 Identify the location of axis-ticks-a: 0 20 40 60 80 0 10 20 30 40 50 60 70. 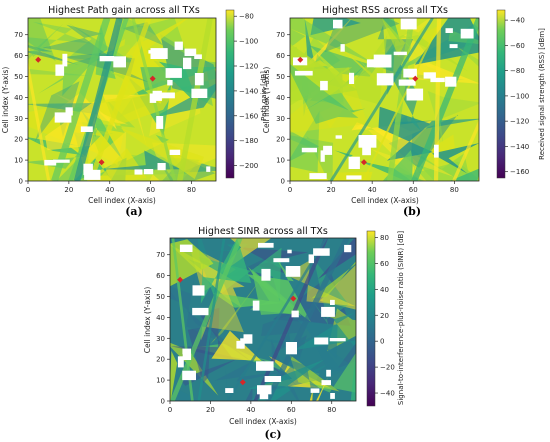
(105, 112).